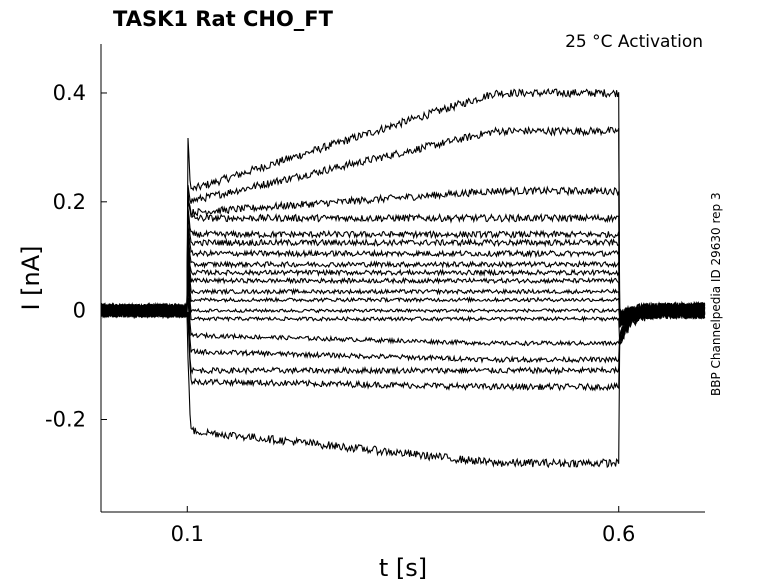  What do you see at coordinates (31, 277) in the screenshot?
I see `y-axis-label: I [nA]` at bounding box center [31, 277].